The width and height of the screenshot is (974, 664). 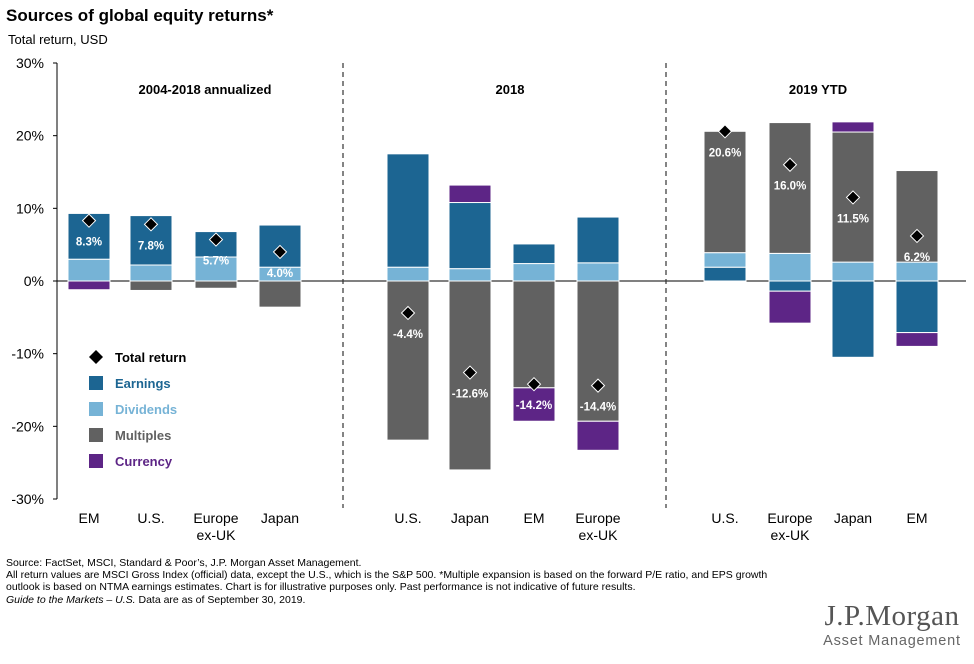 I want to click on total-return-label: 4.0%, so click(x=280, y=274).